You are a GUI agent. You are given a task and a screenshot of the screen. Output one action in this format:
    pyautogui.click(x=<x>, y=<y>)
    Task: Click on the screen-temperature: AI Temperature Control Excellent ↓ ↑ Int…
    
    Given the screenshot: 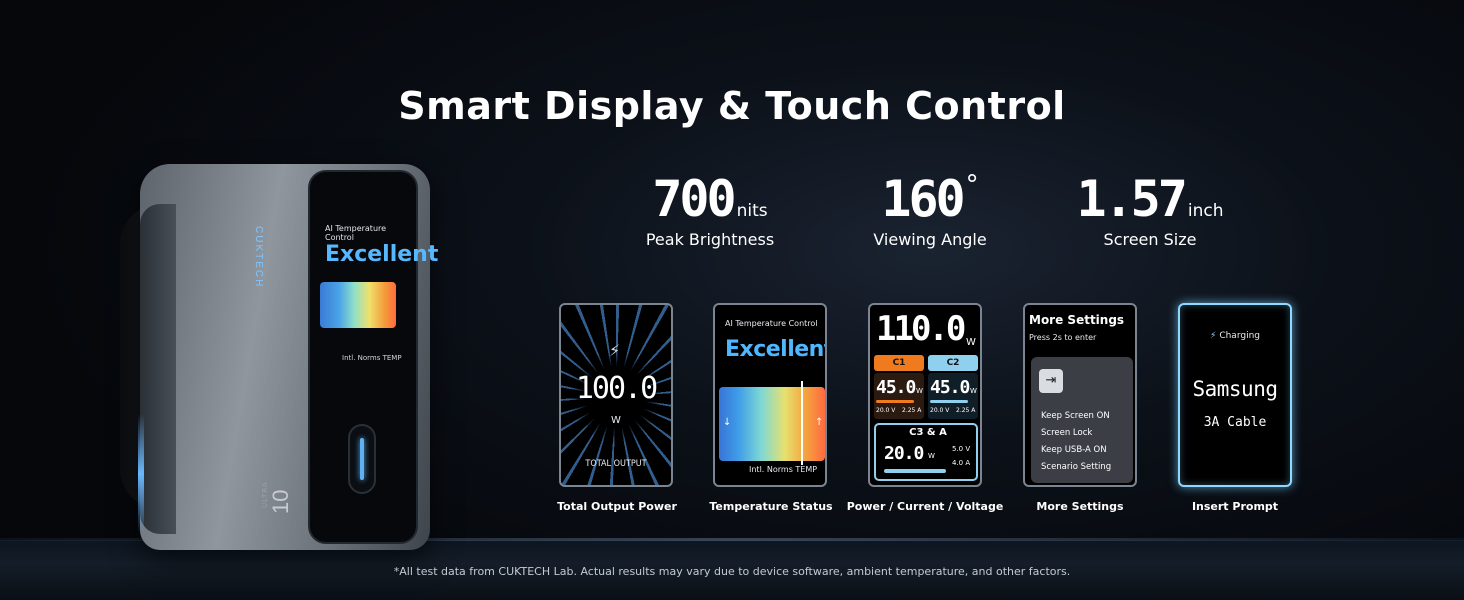 What is the action you would take?
    pyautogui.click(x=770, y=395)
    